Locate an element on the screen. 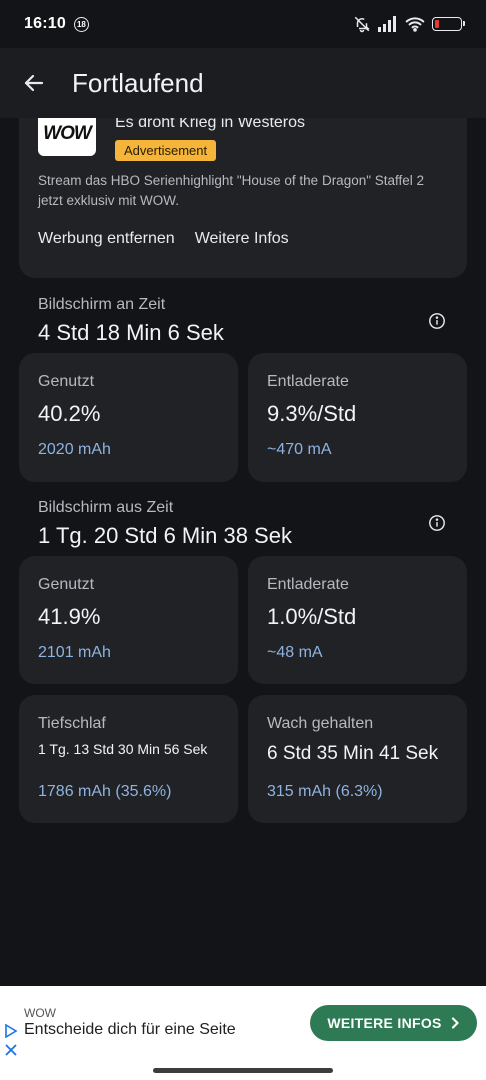 The width and height of the screenshot is (486, 1080). back-button is located at coordinates (34, 83).